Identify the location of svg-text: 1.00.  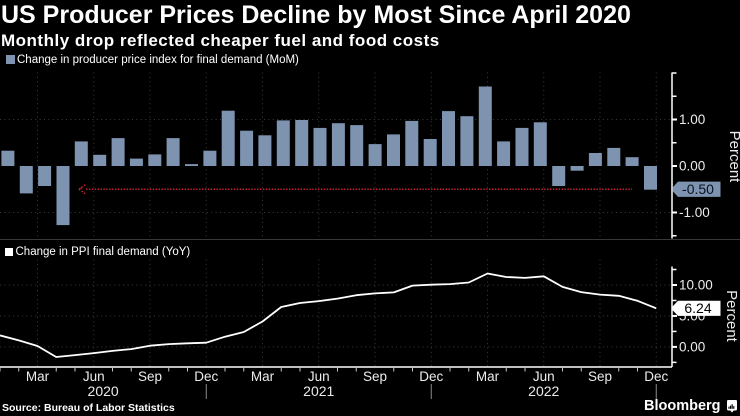
(692, 119).